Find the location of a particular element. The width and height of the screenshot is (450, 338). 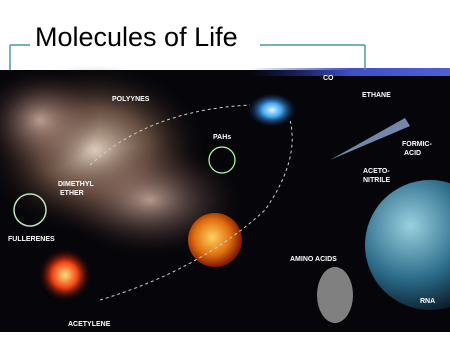

image-label: NITRILE is located at coordinates (377, 180).